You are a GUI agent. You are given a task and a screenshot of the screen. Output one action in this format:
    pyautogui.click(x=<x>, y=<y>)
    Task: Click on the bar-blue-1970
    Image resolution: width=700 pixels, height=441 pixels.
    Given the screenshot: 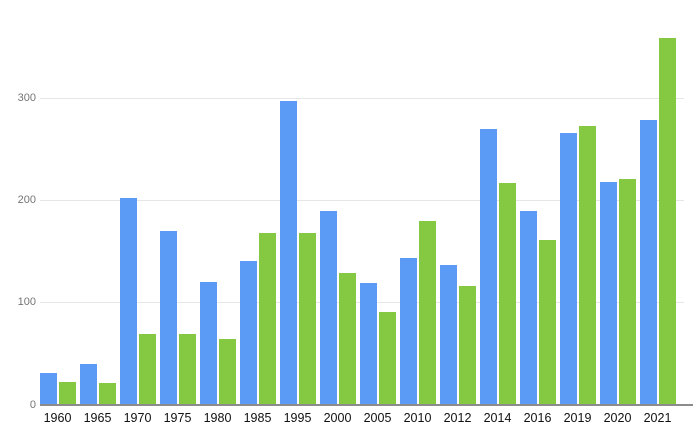 What is the action you would take?
    pyautogui.click(x=128, y=301)
    